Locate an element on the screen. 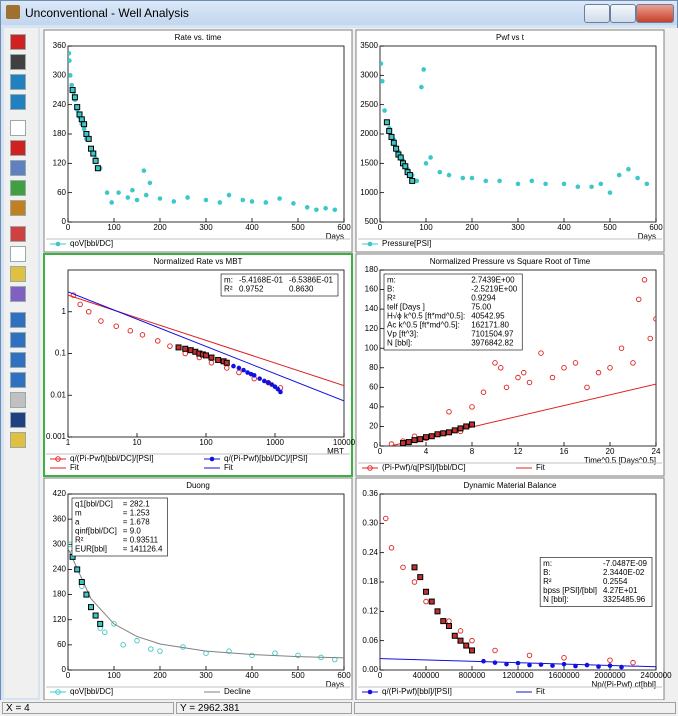 Image resolution: width=678 pixels, height=716 pixels. y-tick-label: 180 is located at coordinates (372, 269).